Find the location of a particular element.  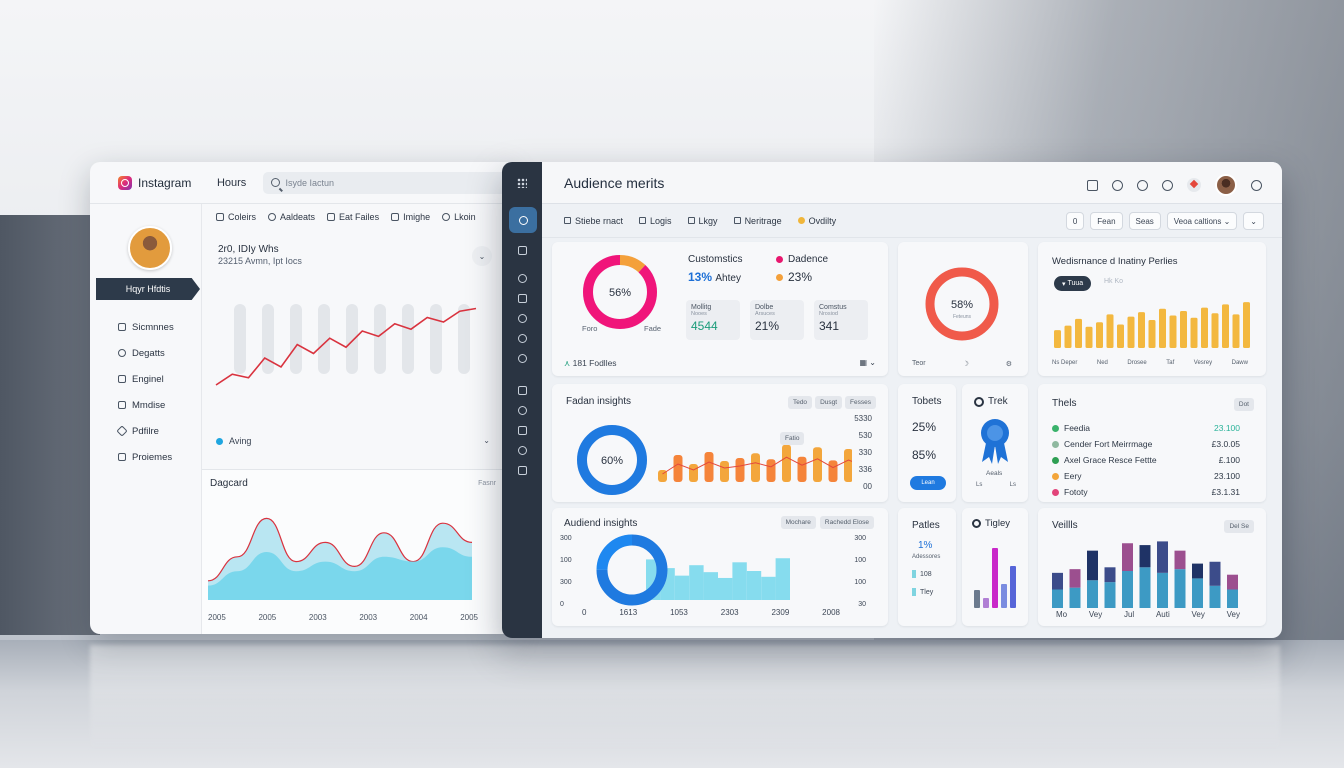

tick-label: 300 is located at coordinates (566, 538).